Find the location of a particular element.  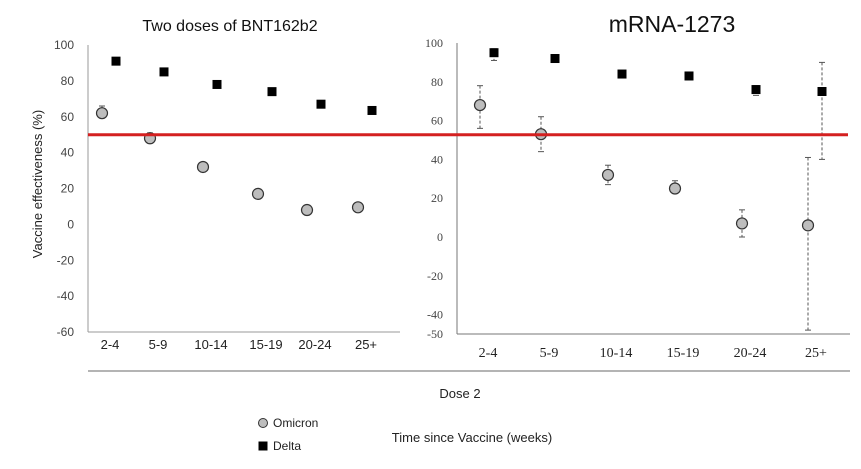

right-x-tick-label: 25+ is located at coordinates (816, 353).